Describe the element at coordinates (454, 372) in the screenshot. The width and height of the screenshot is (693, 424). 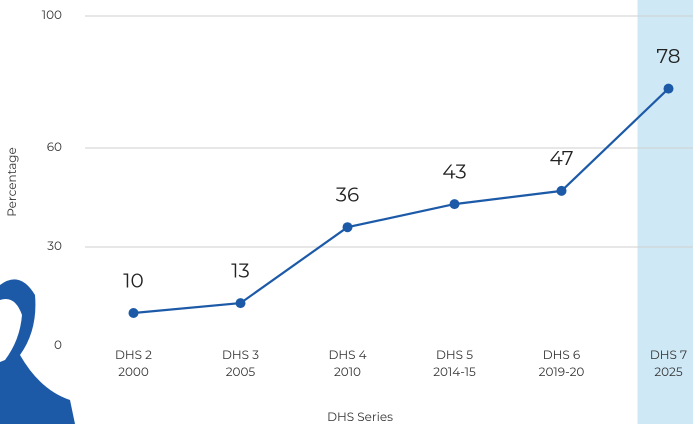
I see `x-tick-label-line: 2014-15` at that location.